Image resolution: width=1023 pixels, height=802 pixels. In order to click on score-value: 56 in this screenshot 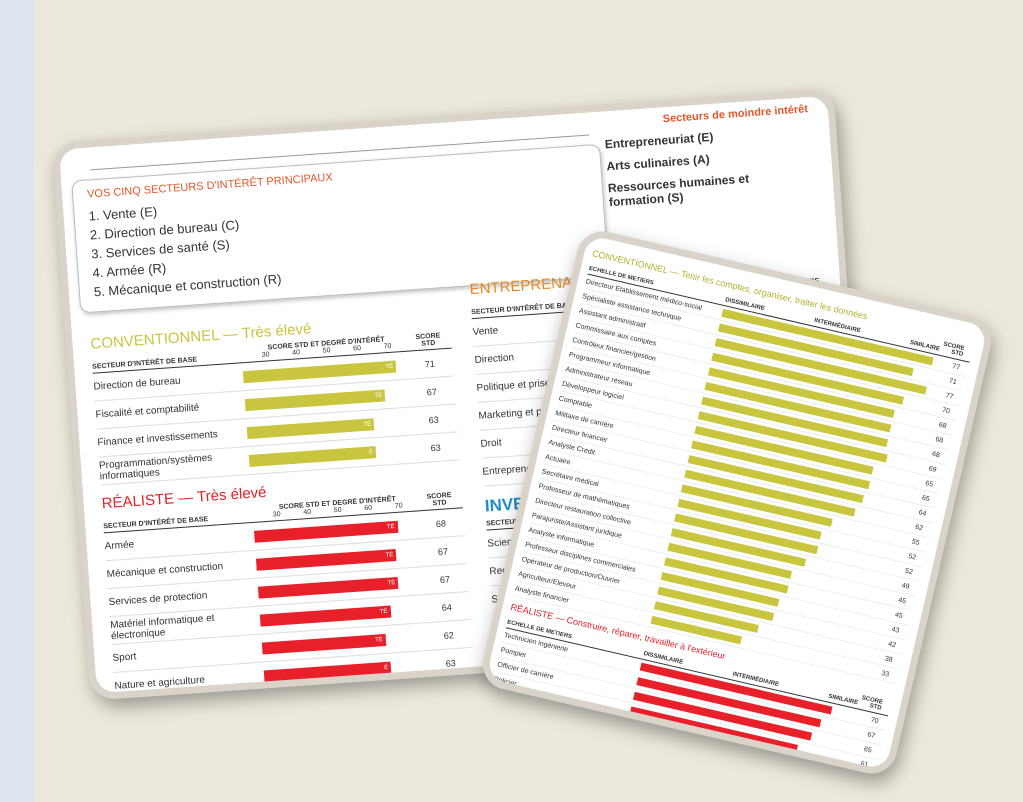, I will do `click(853, 775)`.